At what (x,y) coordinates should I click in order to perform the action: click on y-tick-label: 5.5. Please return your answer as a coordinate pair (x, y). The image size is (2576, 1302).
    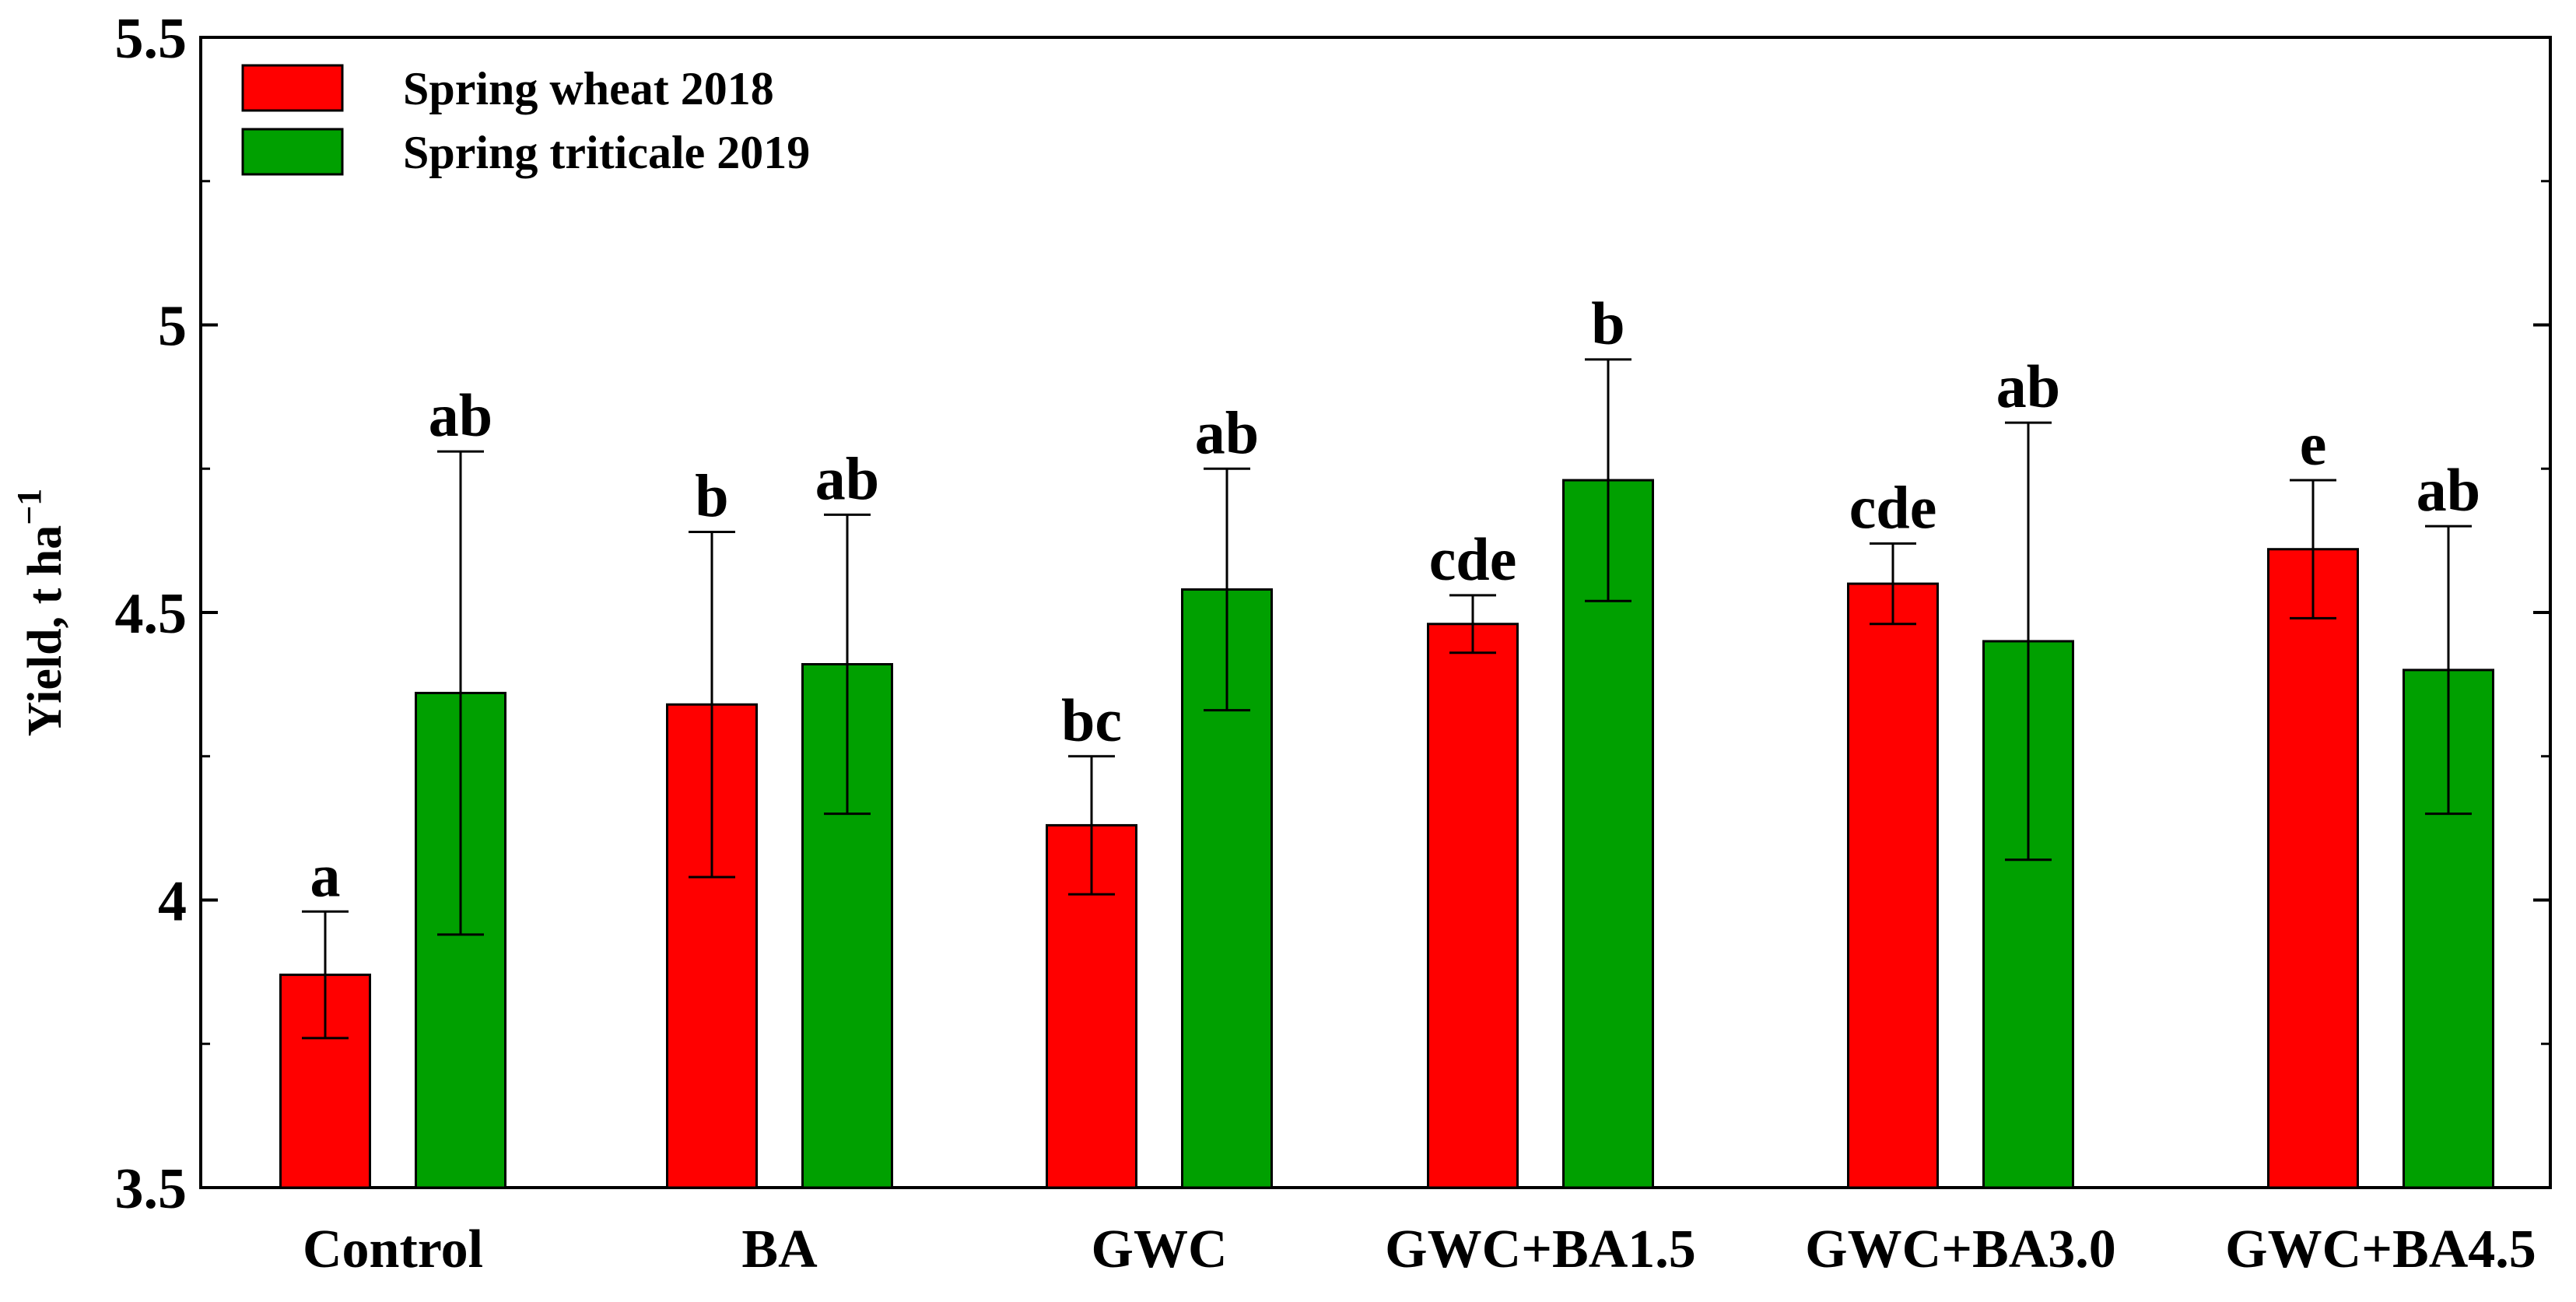
    Looking at the image, I should click on (151, 39).